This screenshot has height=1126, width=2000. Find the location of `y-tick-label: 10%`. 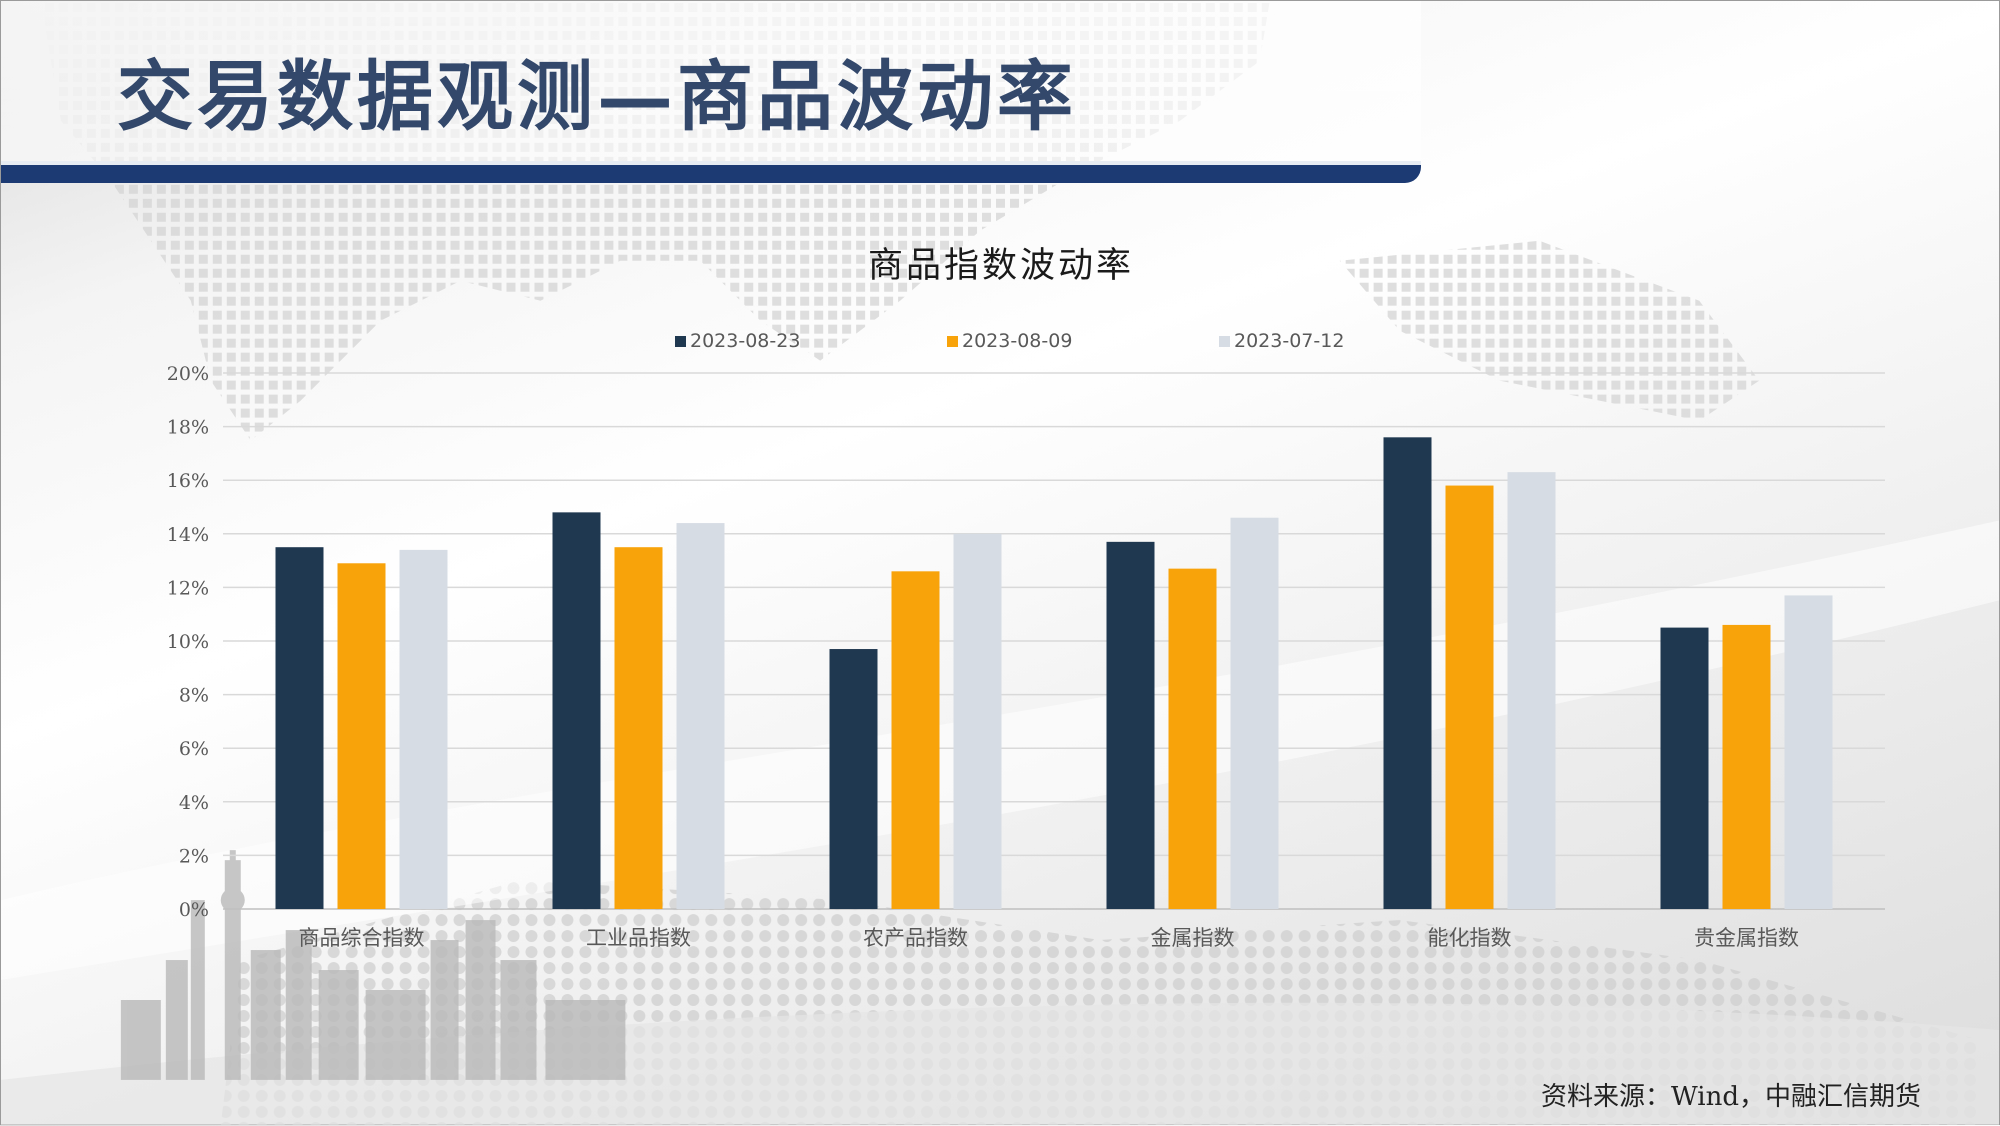

y-tick-label: 10% is located at coordinates (188, 642).